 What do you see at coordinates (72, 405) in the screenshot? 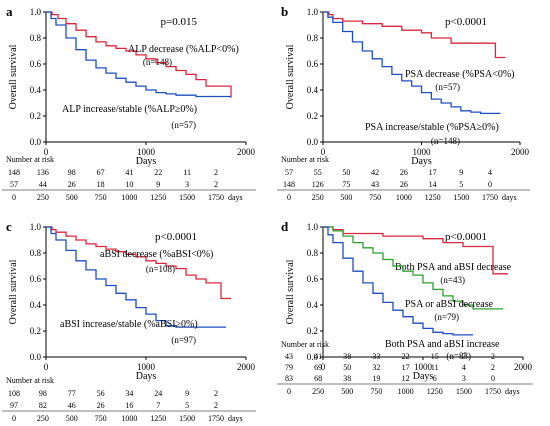
I see `risk-count: 46` at bounding box center [72, 405].